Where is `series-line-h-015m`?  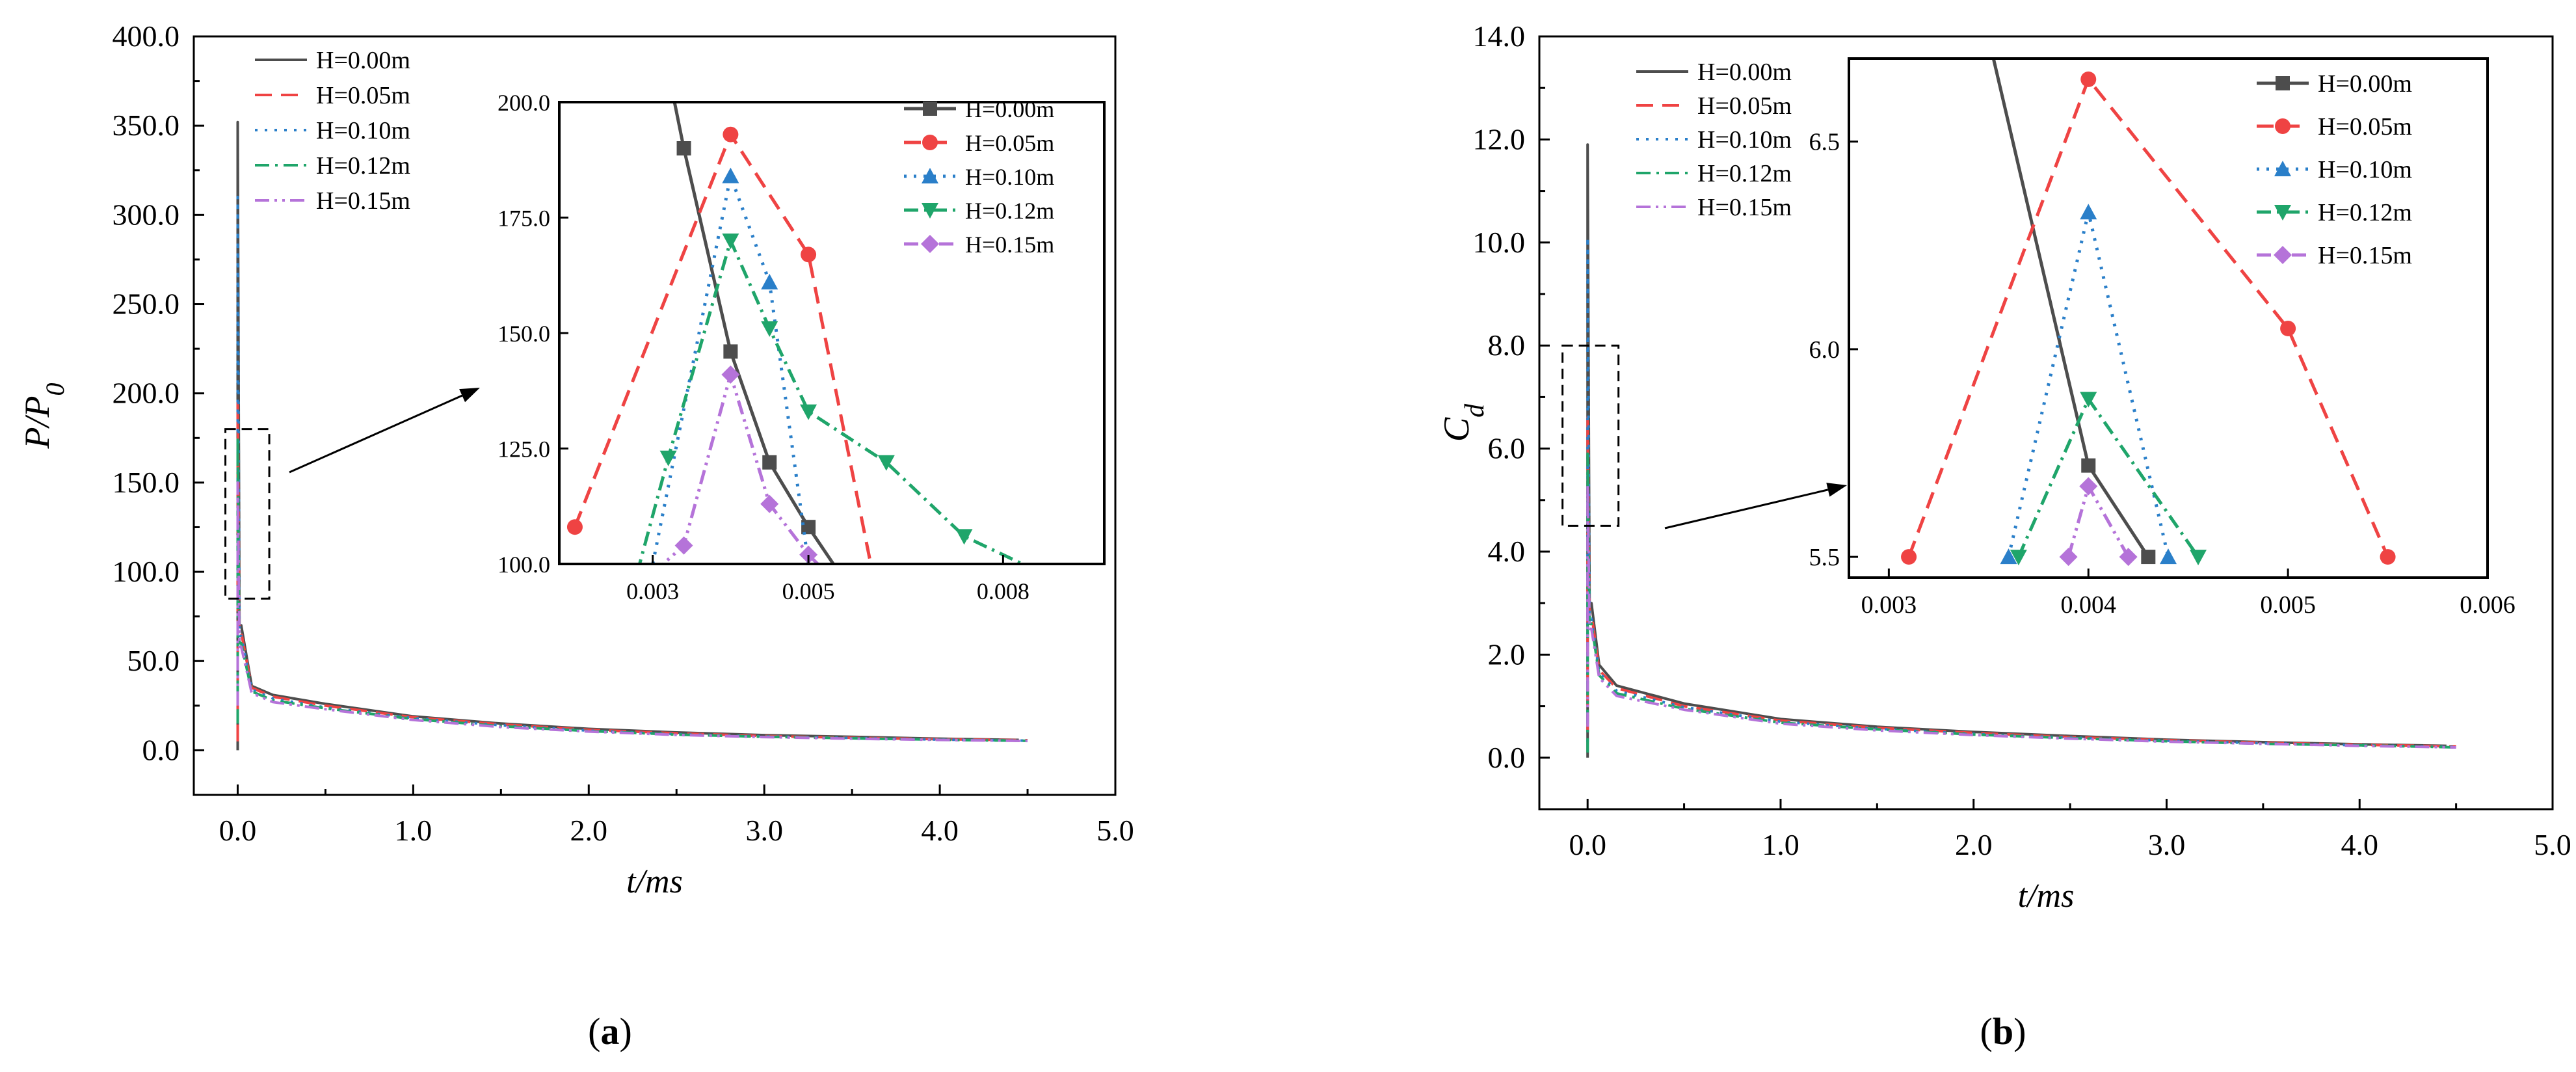
series-line-h-015m is located at coordinates (632, 612).